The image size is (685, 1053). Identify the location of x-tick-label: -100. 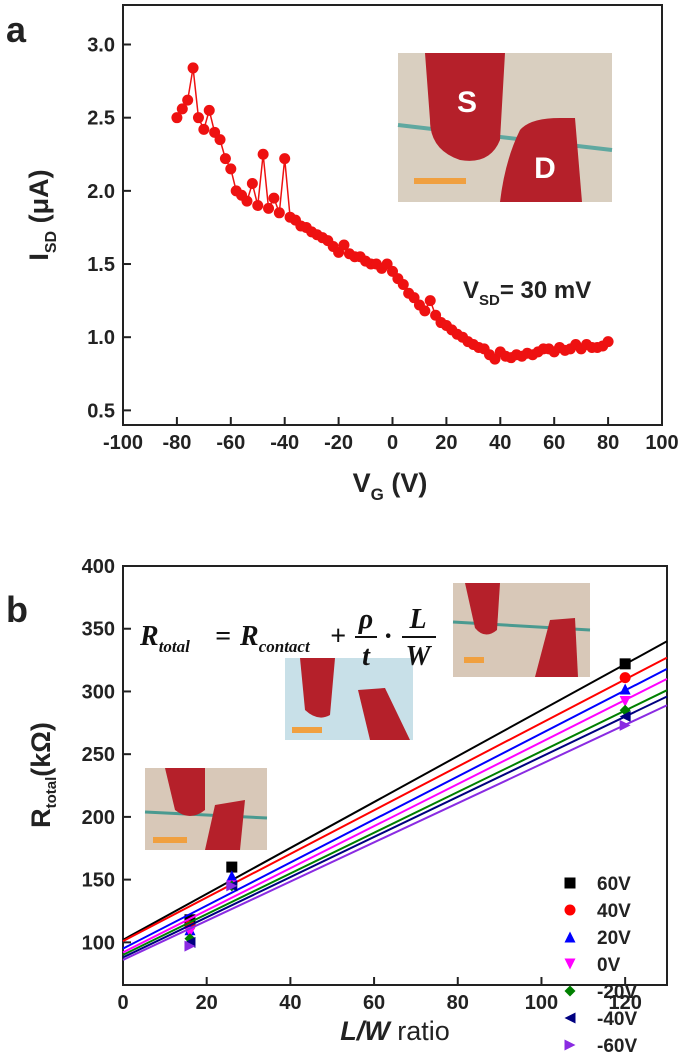
(123, 443).